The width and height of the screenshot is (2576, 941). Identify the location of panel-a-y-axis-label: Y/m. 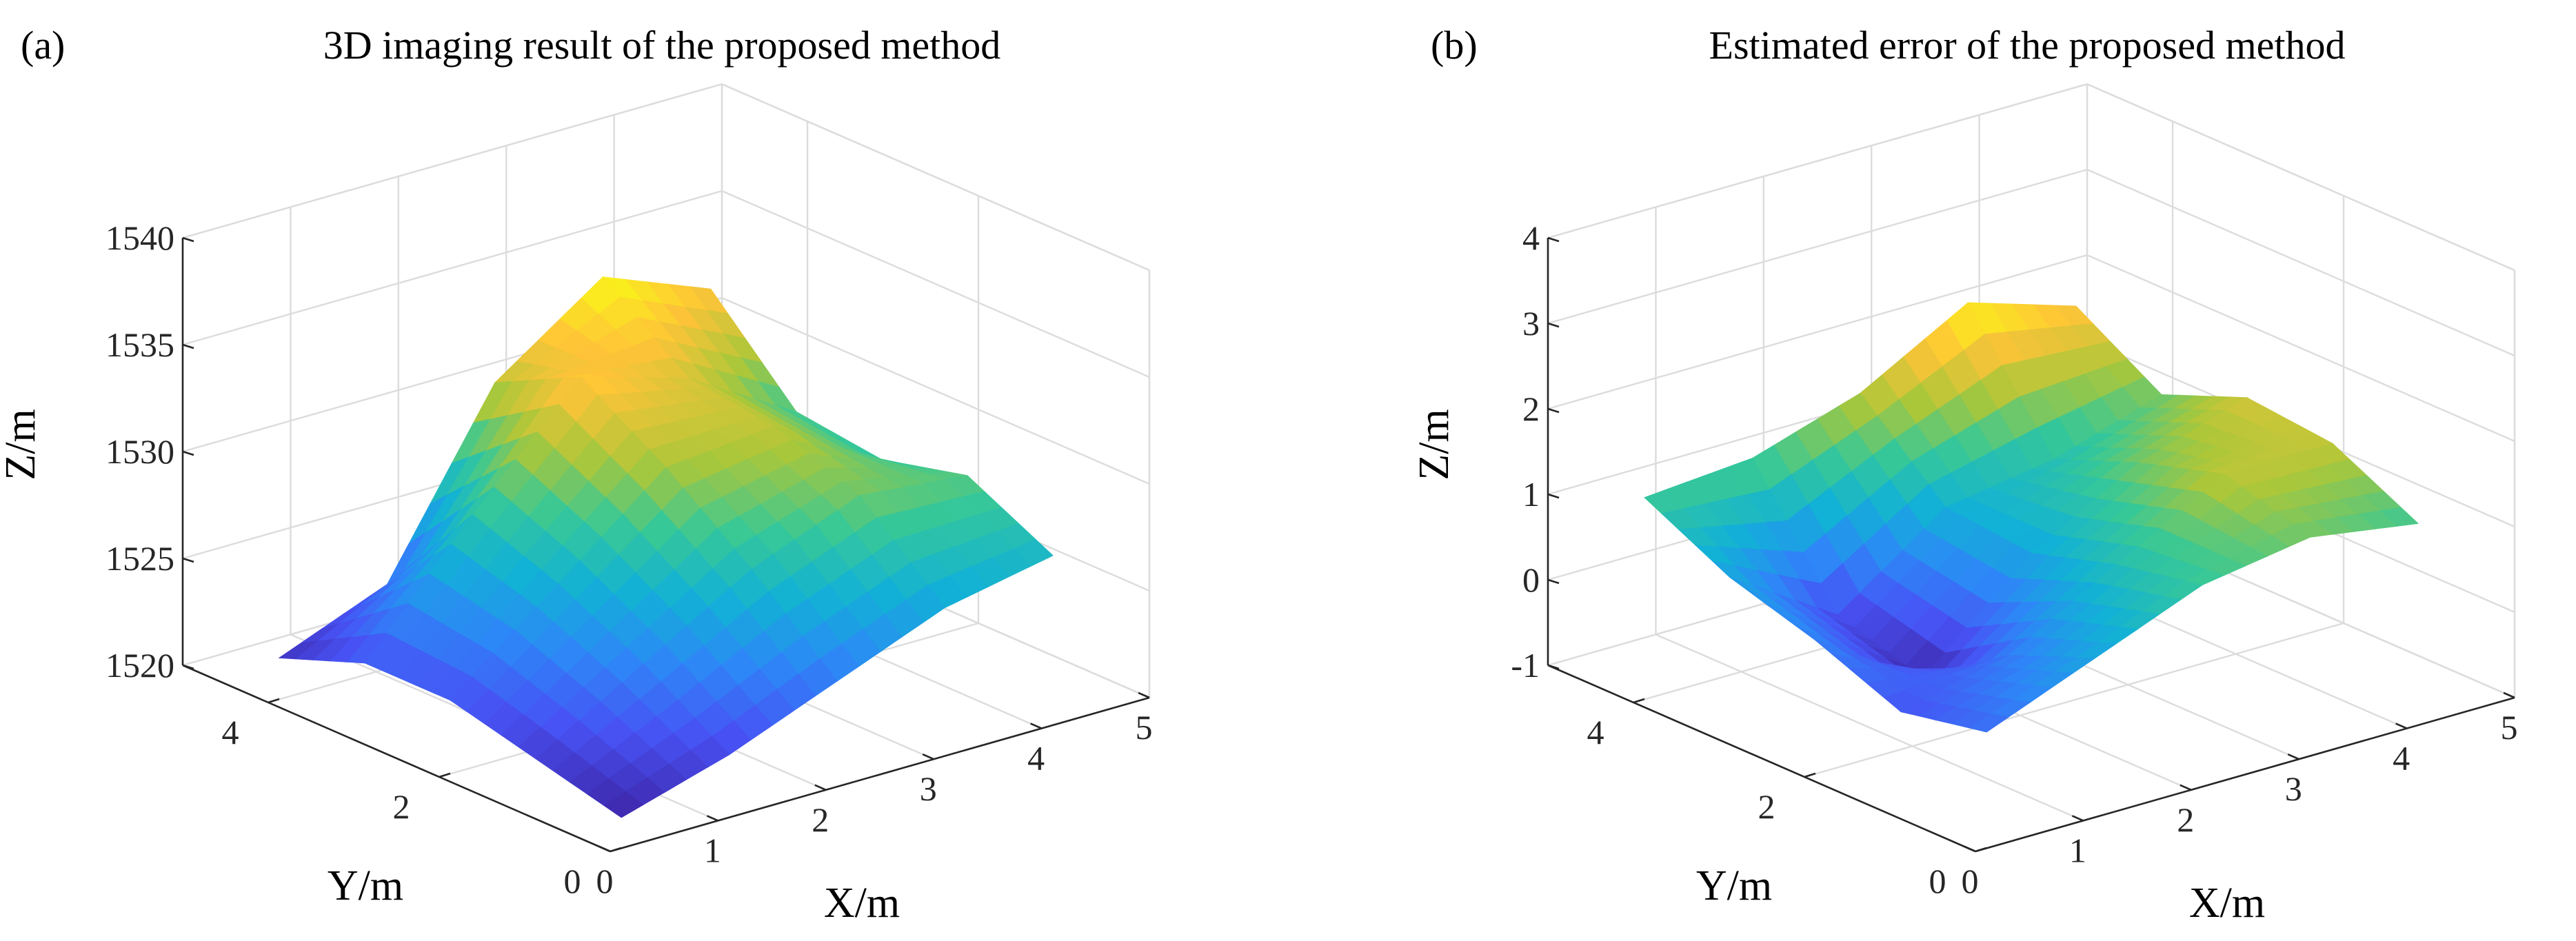
(365, 885).